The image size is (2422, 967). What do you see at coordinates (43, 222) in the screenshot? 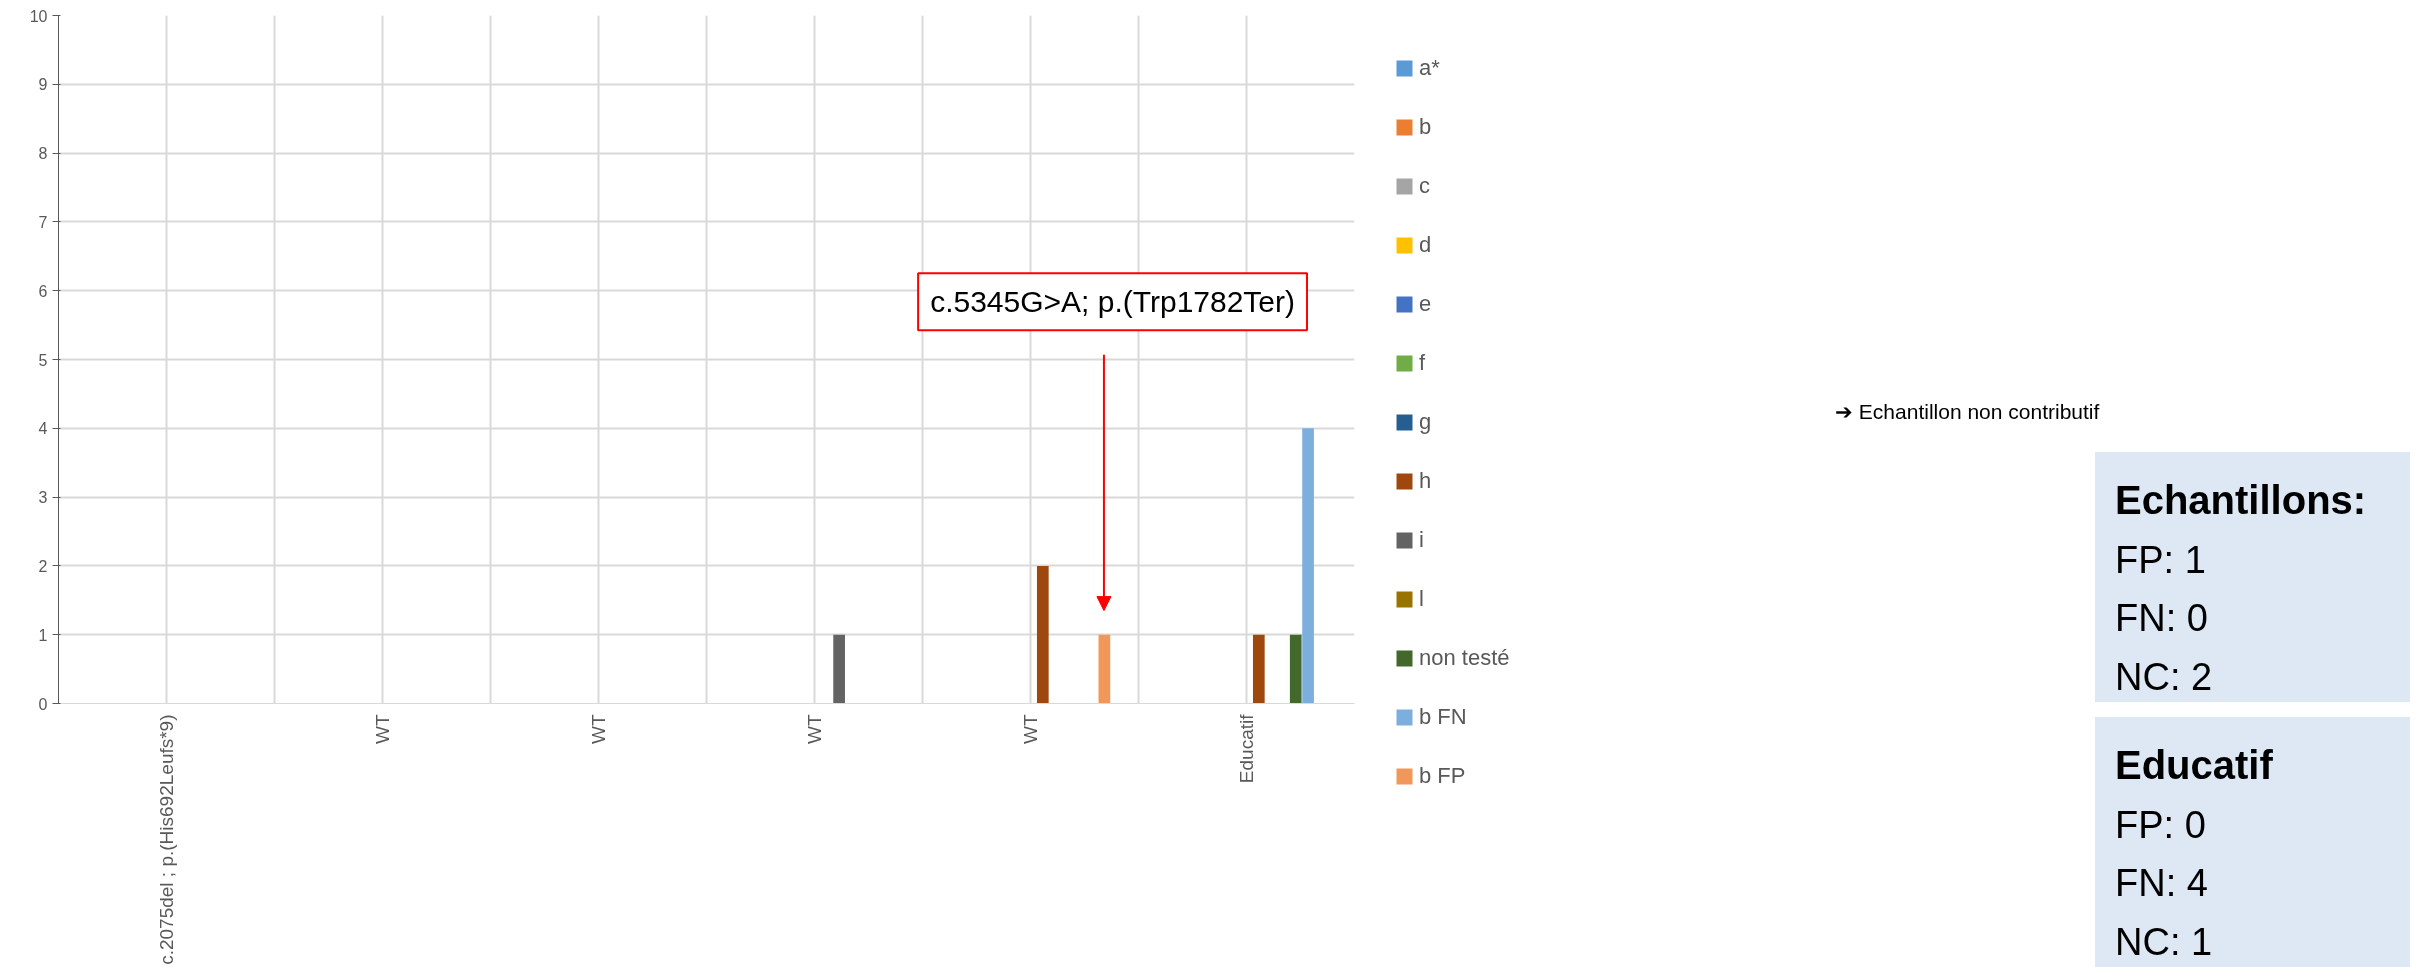
I see `y-tick-label: 7` at bounding box center [43, 222].